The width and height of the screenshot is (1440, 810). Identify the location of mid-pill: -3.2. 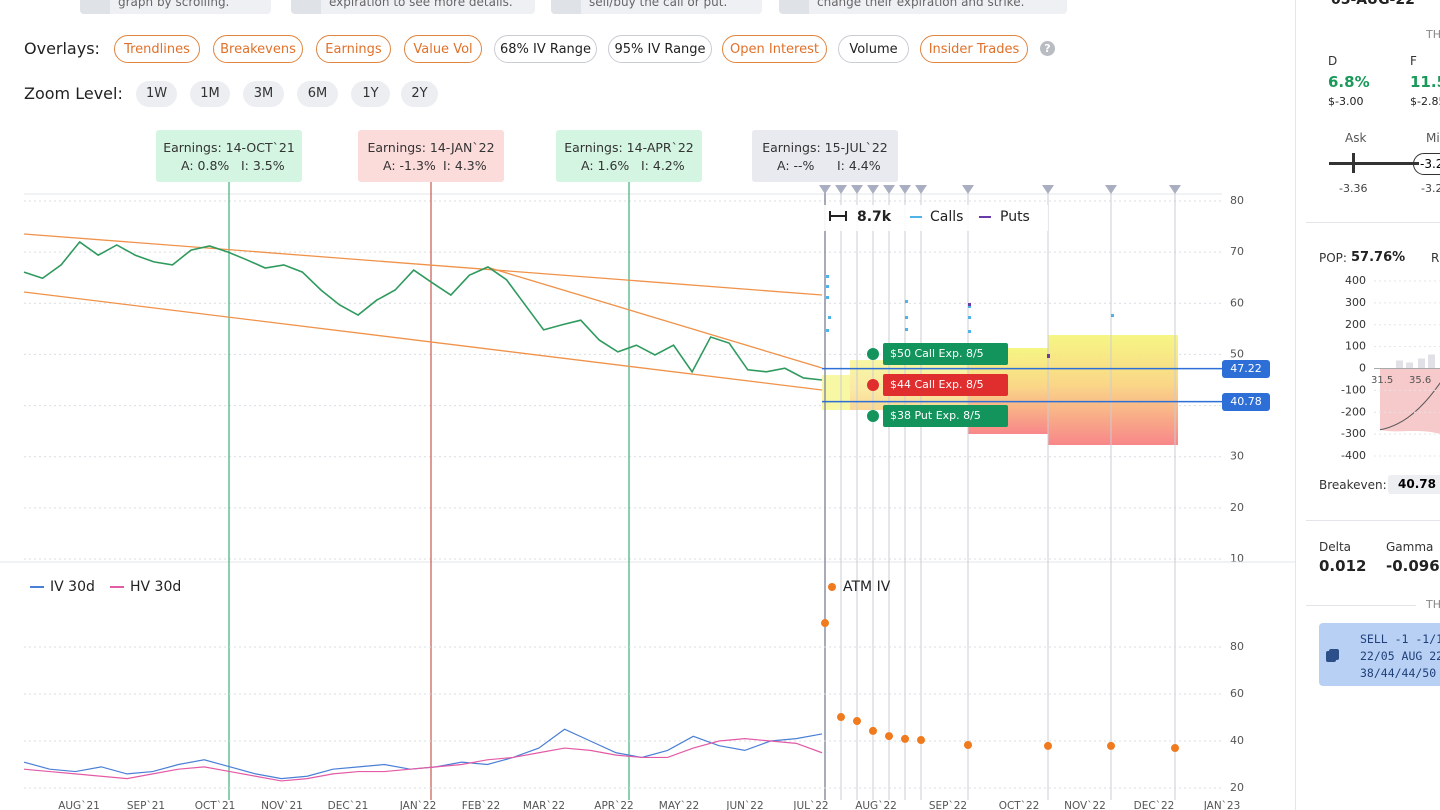
(1426, 164).